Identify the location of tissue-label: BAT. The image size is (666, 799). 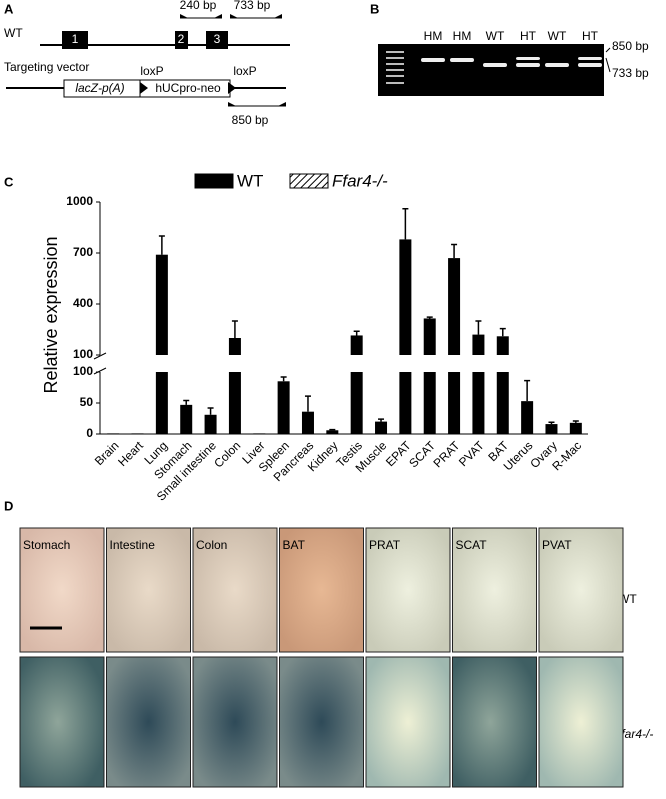
(294, 545).